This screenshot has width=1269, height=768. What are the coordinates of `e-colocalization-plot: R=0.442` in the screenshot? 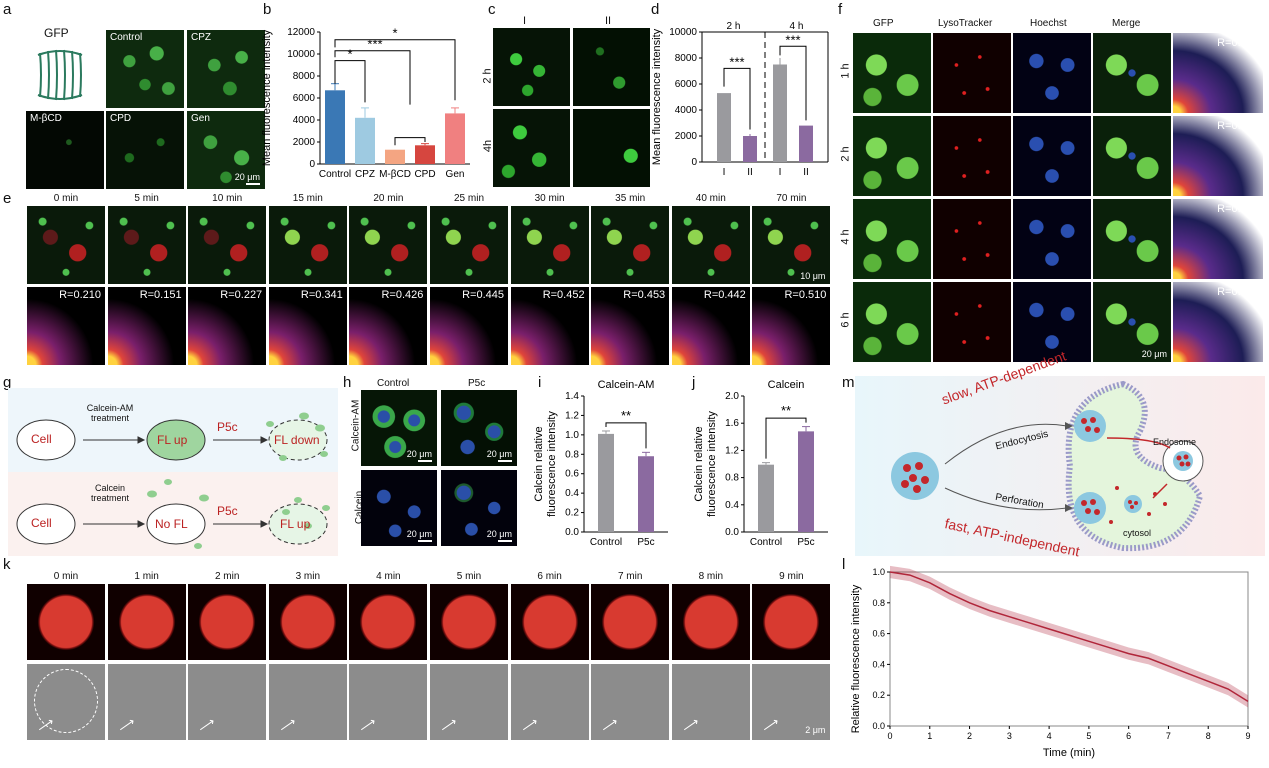 It's located at (710, 326).